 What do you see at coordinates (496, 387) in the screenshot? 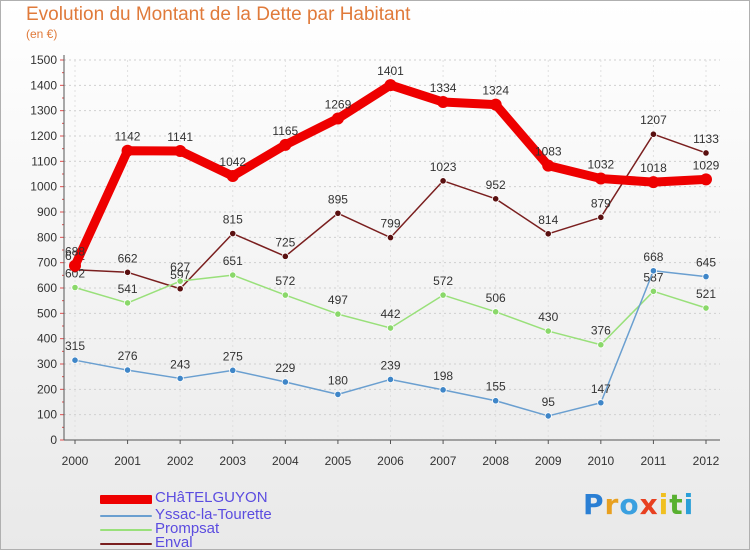
I see `data-label: 155` at bounding box center [496, 387].